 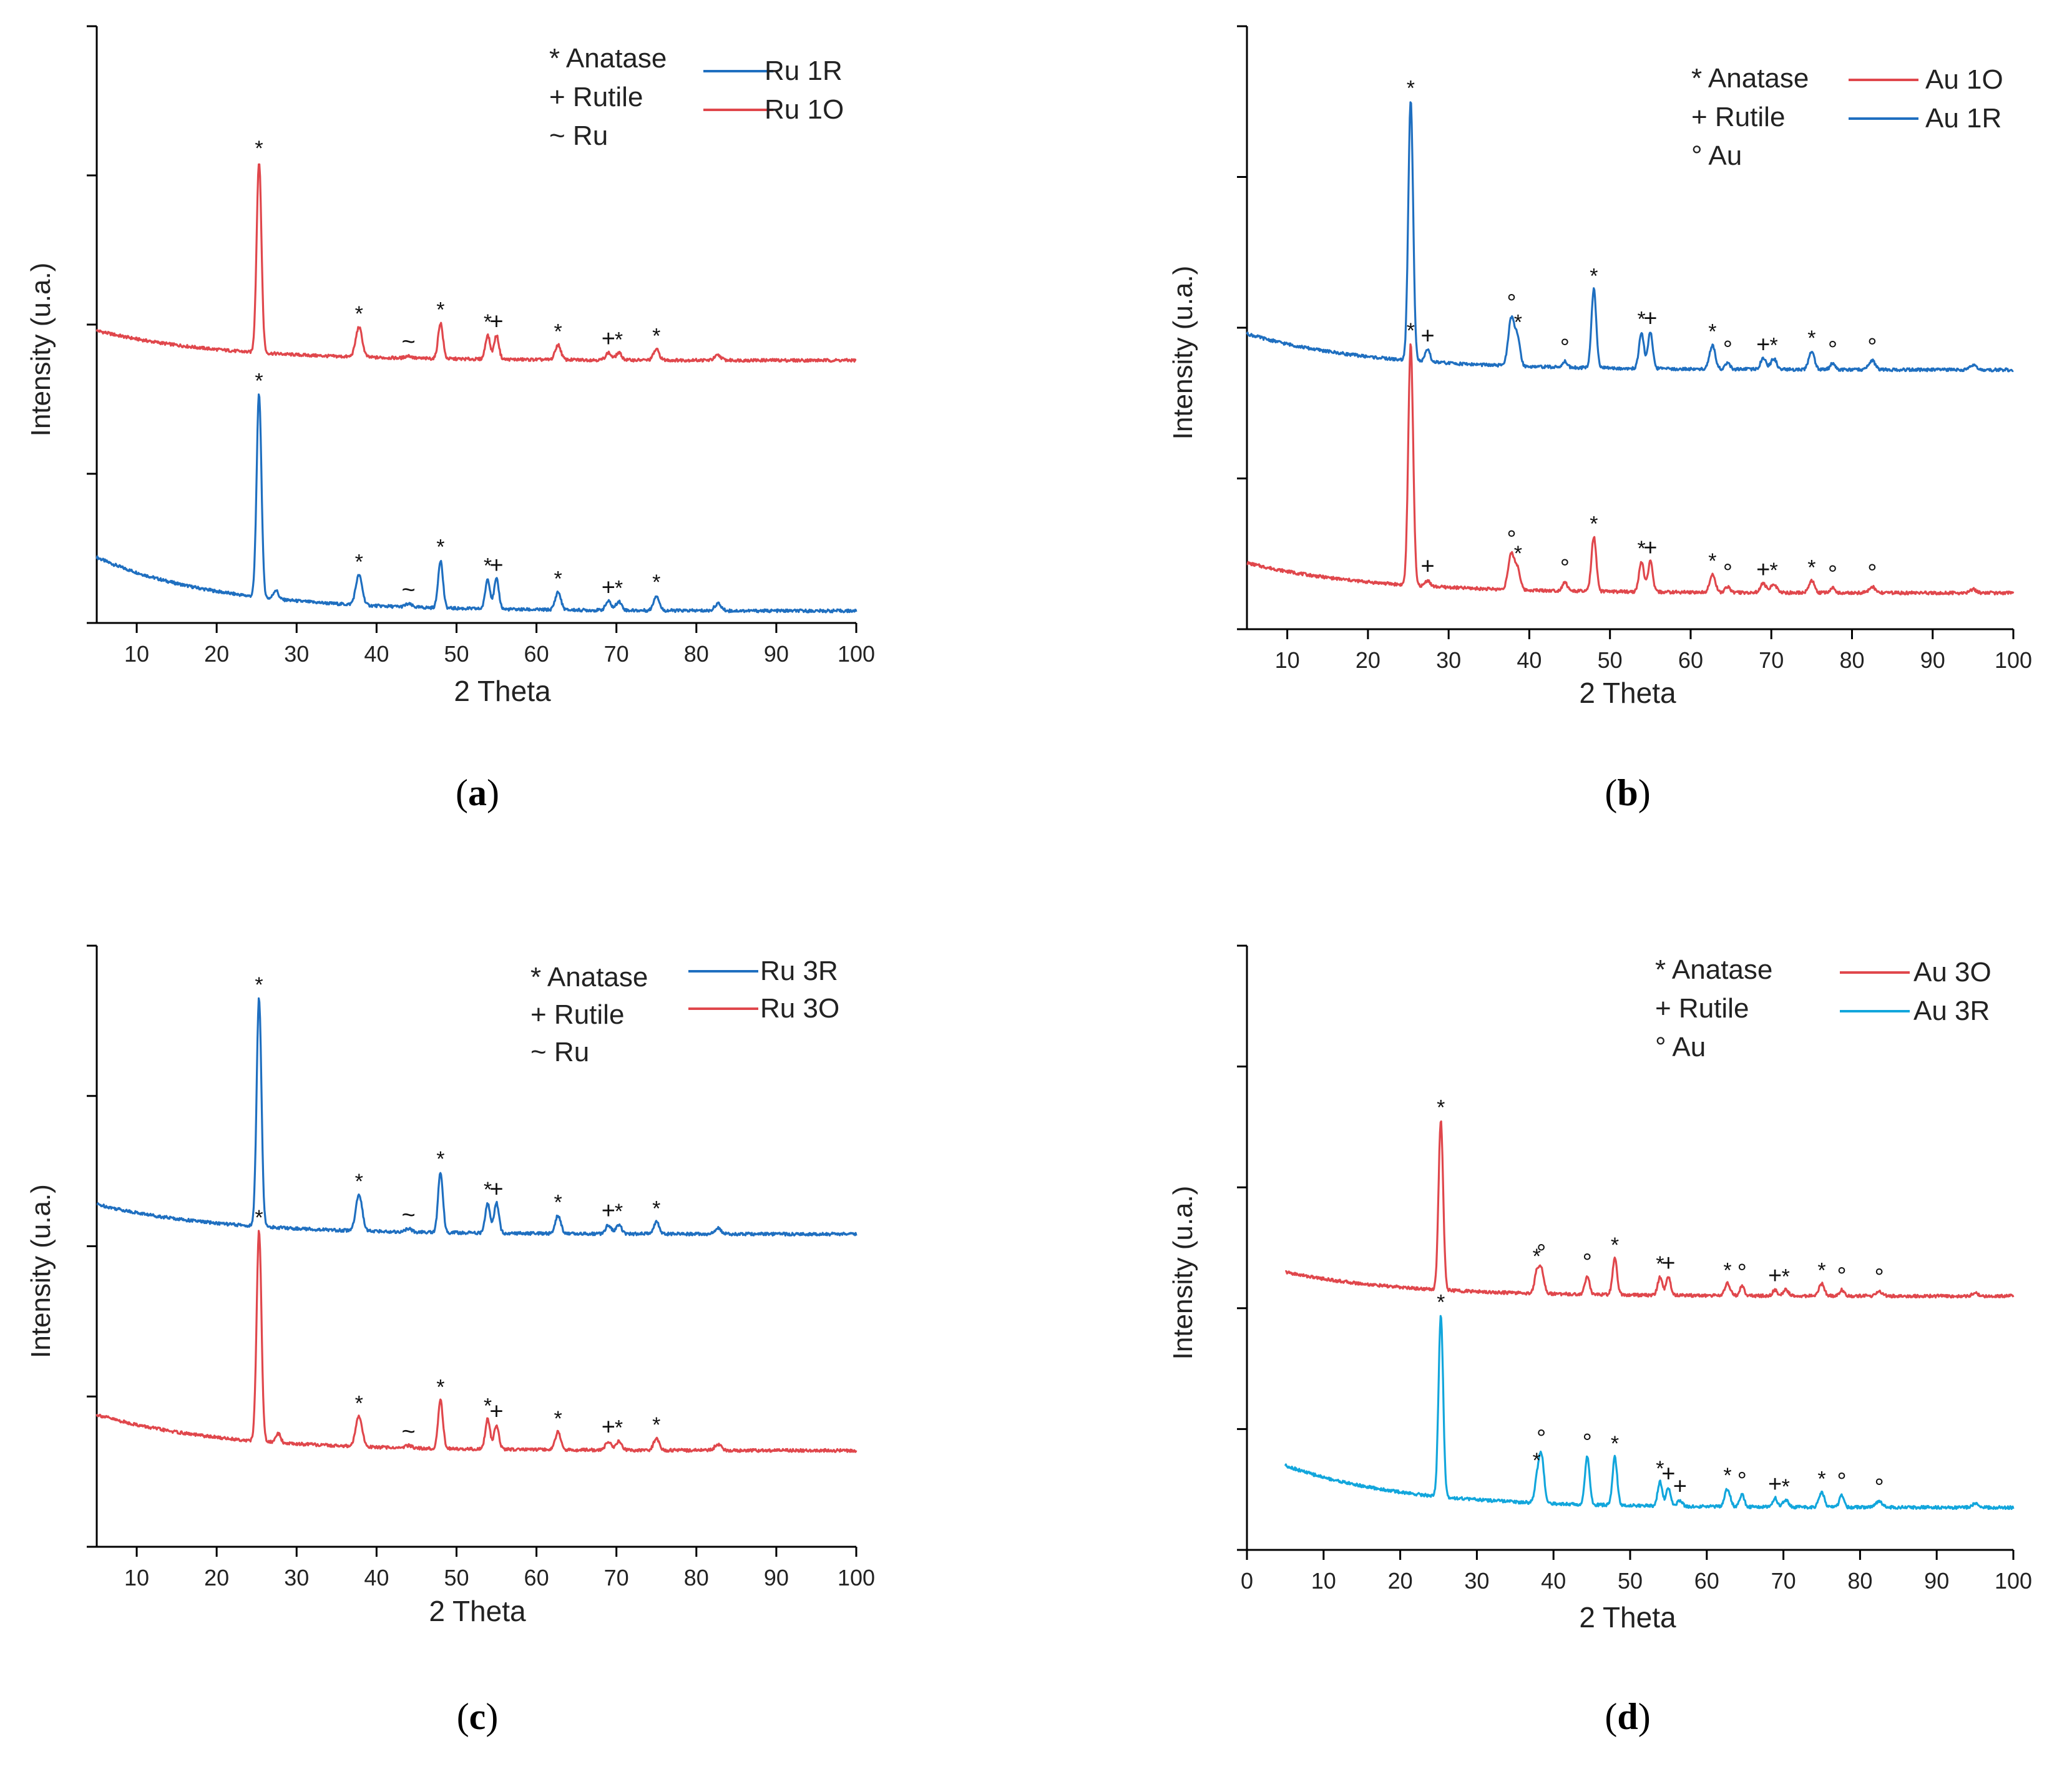 What do you see at coordinates (1963, 118) in the screenshot?
I see `legend-series-label: Au 1R` at bounding box center [1963, 118].